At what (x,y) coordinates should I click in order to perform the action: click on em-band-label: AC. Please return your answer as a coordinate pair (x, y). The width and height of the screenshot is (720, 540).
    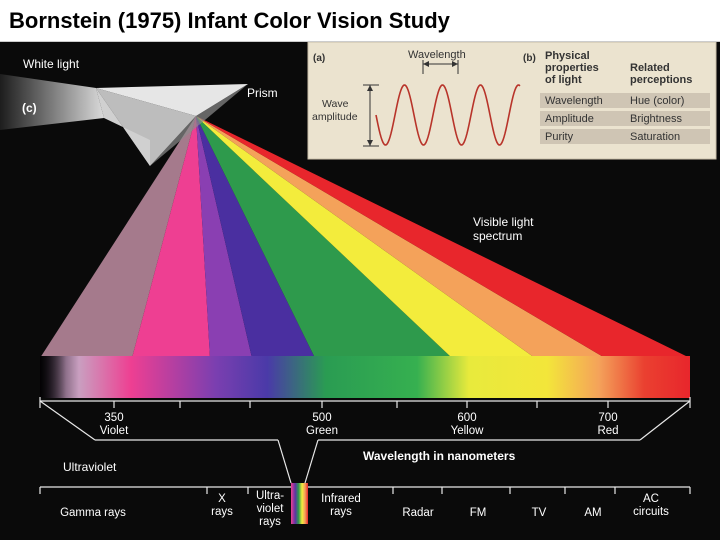
    Looking at the image, I should click on (651, 499).